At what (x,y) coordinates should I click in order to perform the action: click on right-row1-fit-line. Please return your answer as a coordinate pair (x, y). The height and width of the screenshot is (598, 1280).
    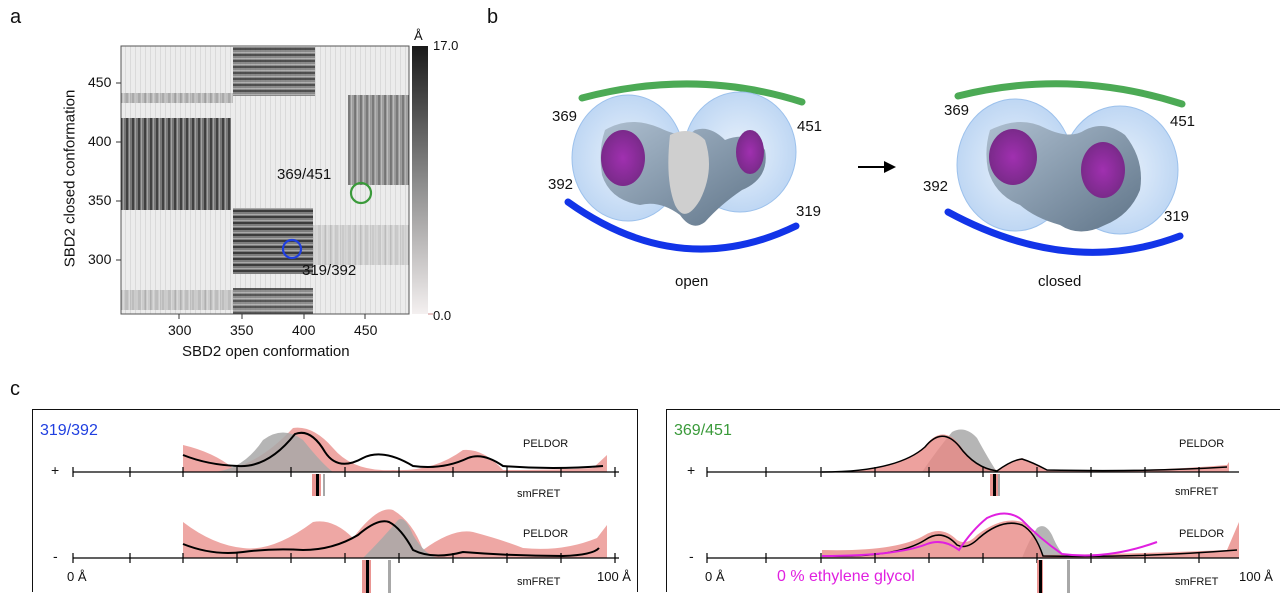
    Looking at the image, I should click on (1024, 454).